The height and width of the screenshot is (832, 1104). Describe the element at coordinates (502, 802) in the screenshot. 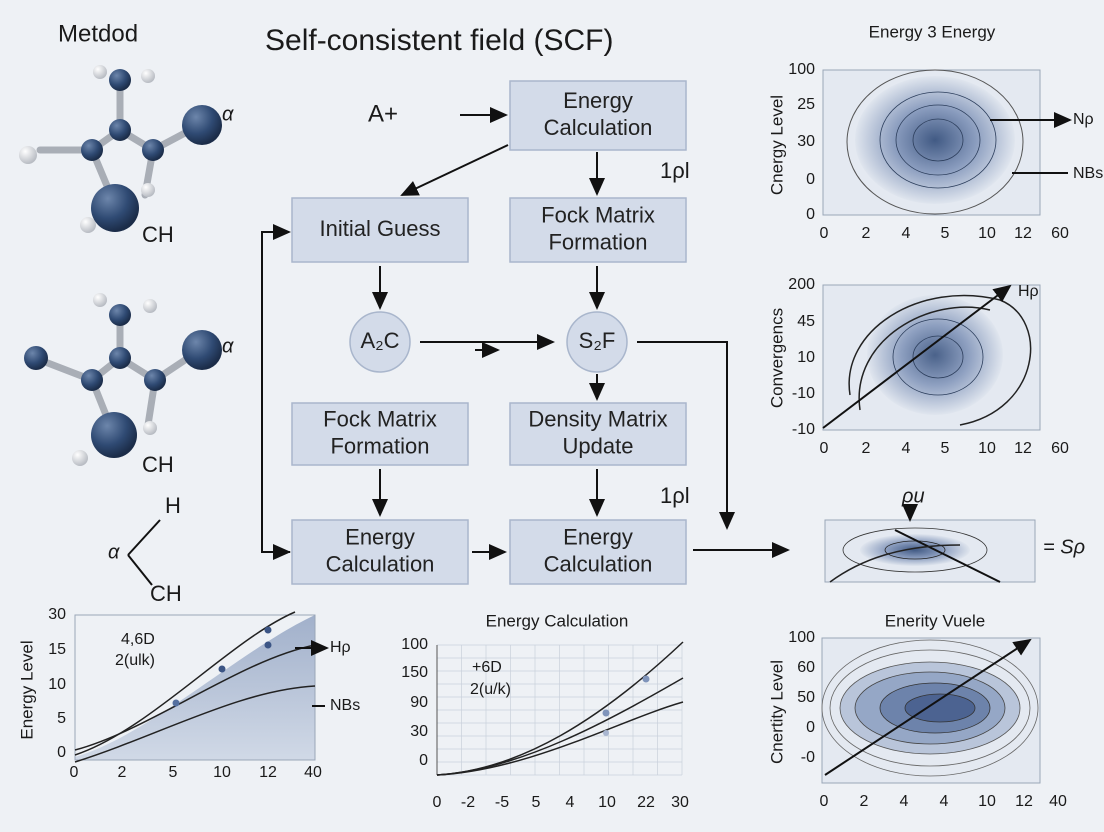

I see `x-tick-label: -5` at that location.